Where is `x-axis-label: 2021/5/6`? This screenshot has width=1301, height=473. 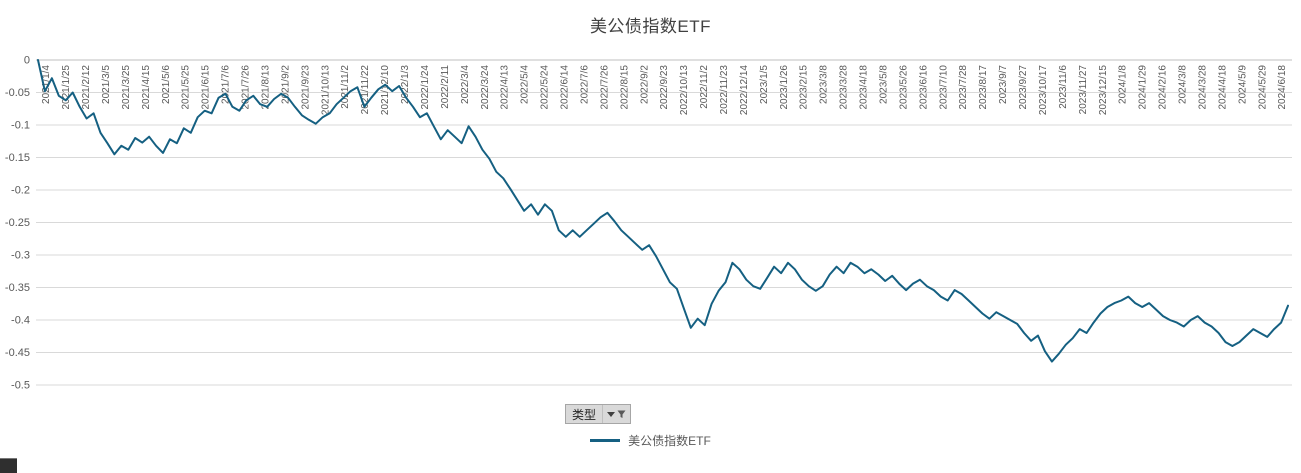 x-axis-label: 2021/5/6 is located at coordinates (166, 84).